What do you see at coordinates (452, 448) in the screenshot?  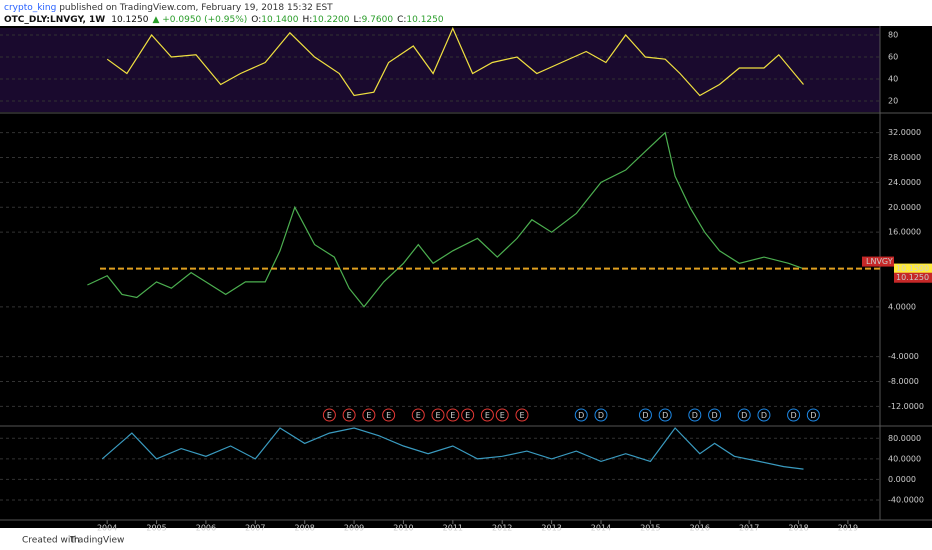 I see `osc-line` at bounding box center [452, 448].